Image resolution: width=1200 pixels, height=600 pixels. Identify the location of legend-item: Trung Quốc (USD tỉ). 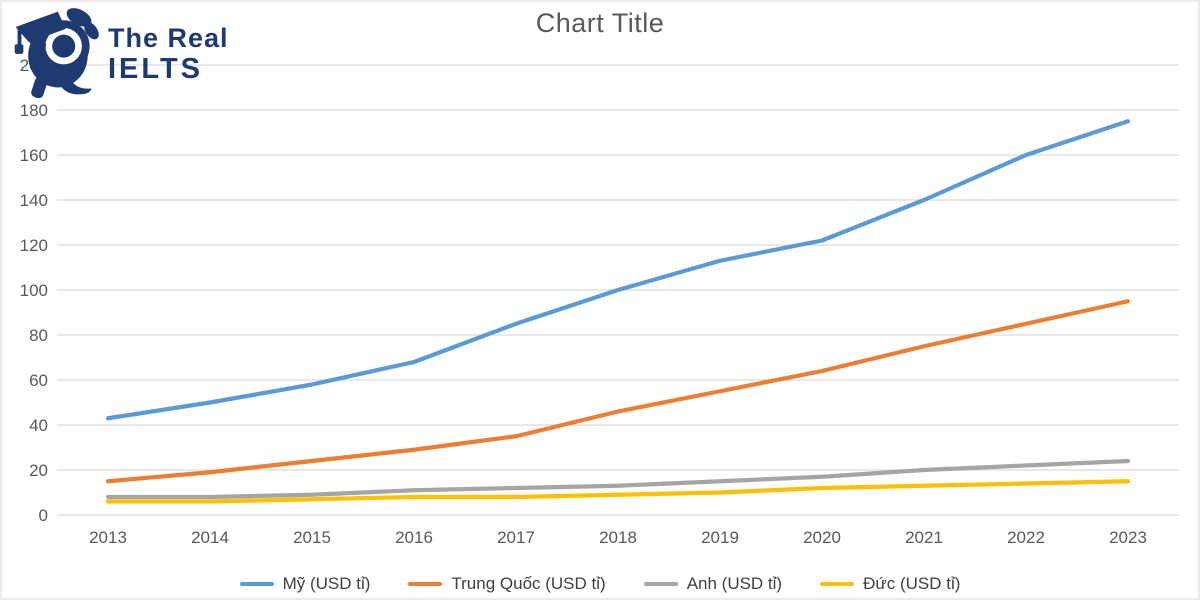
(507, 584).